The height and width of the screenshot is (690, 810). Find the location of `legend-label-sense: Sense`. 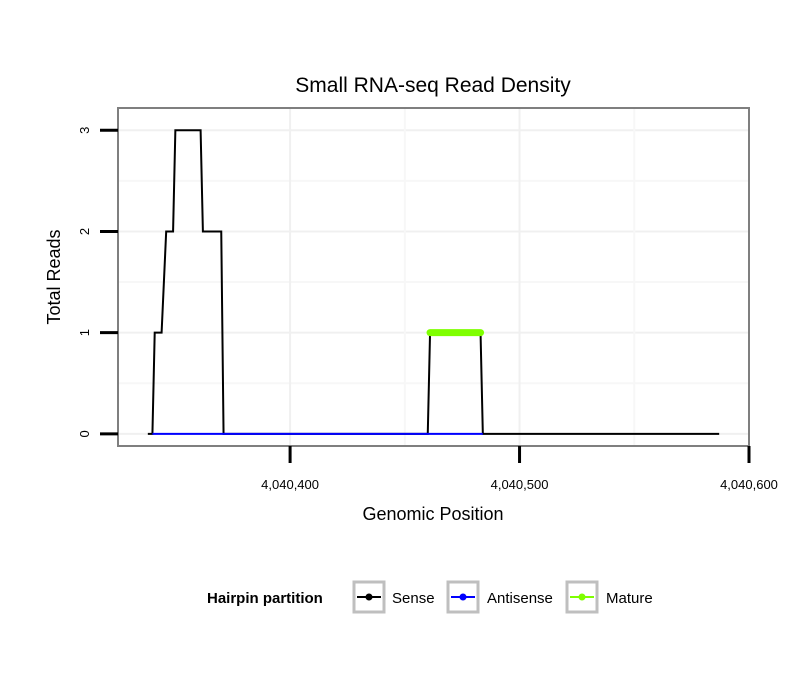

legend-label-sense: Sense is located at coordinates (413, 598).